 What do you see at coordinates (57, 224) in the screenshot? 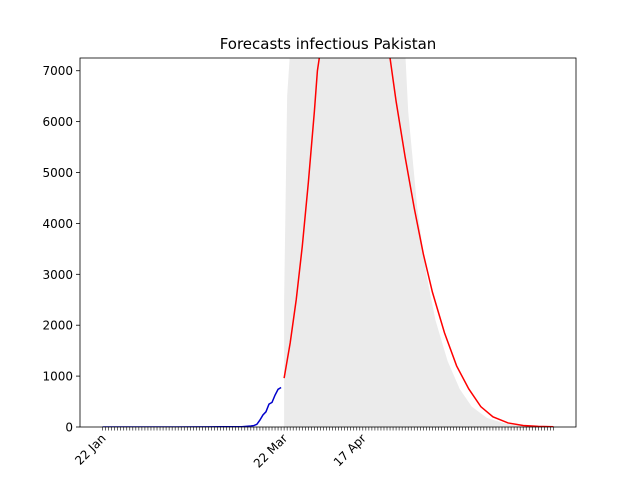
I see `y-tick-label: 4000` at bounding box center [57, 224].